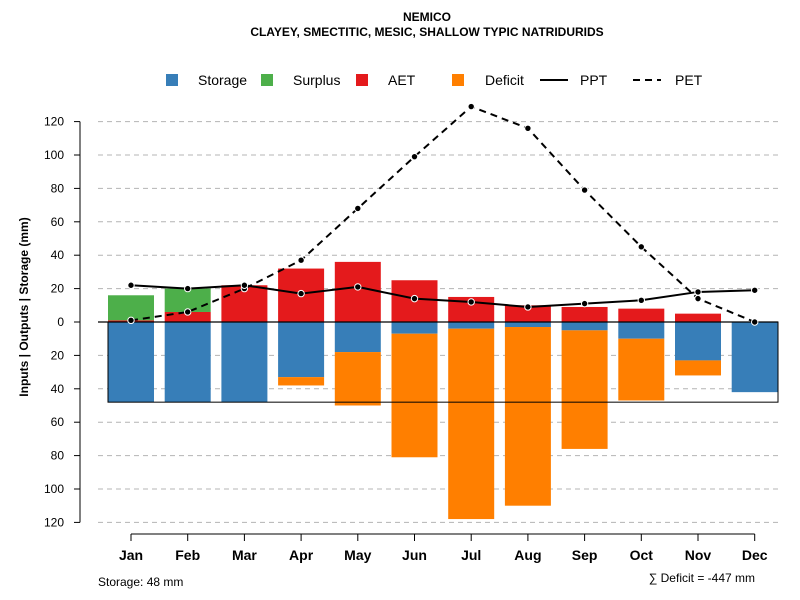  I want to click on y-axis-title: Inputs | Outputs | Storage (mm), so click(24, 306).